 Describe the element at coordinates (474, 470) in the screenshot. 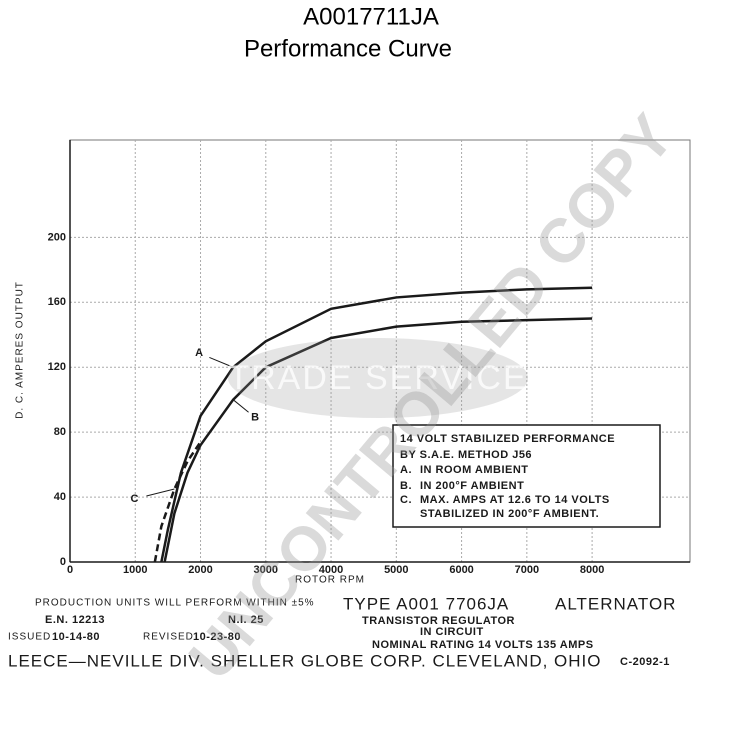

I see `note-text: IN ROOM AMBIENT` at that location.